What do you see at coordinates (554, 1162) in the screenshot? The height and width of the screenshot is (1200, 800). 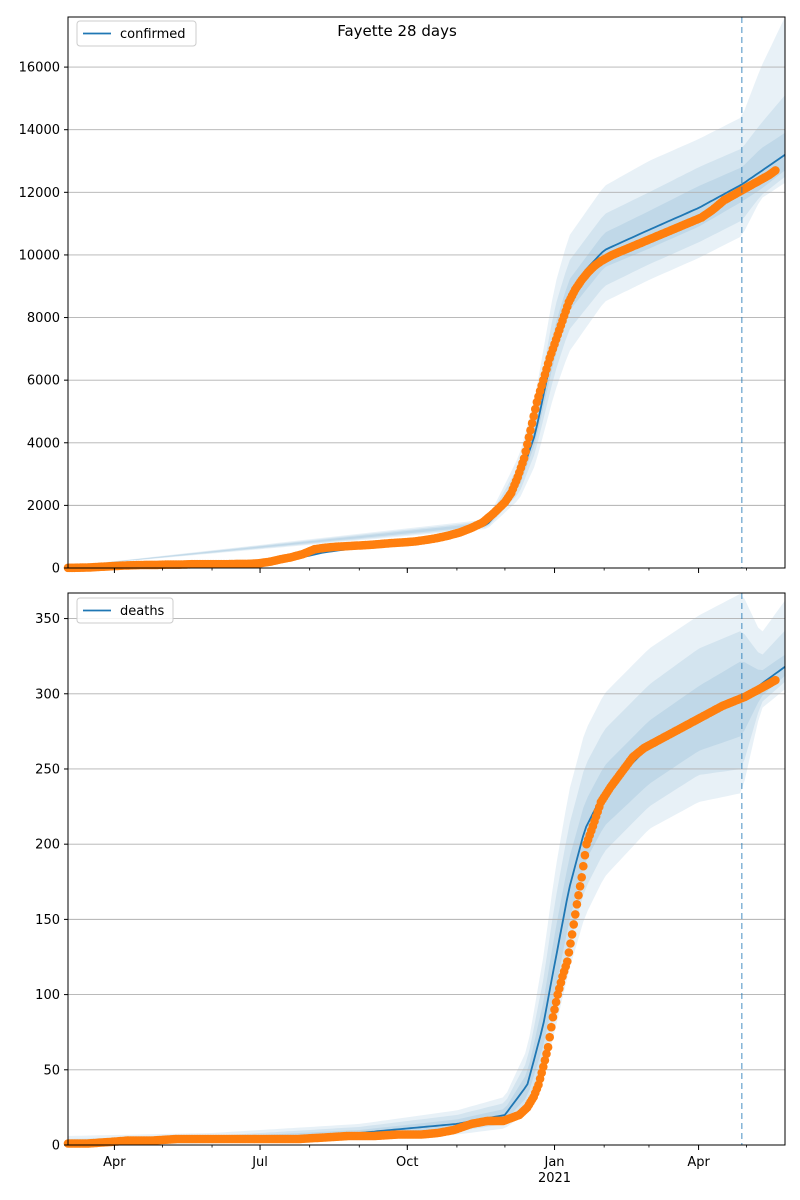 I see `x-tick-label: Jan` at bounding box center [554, 1162].